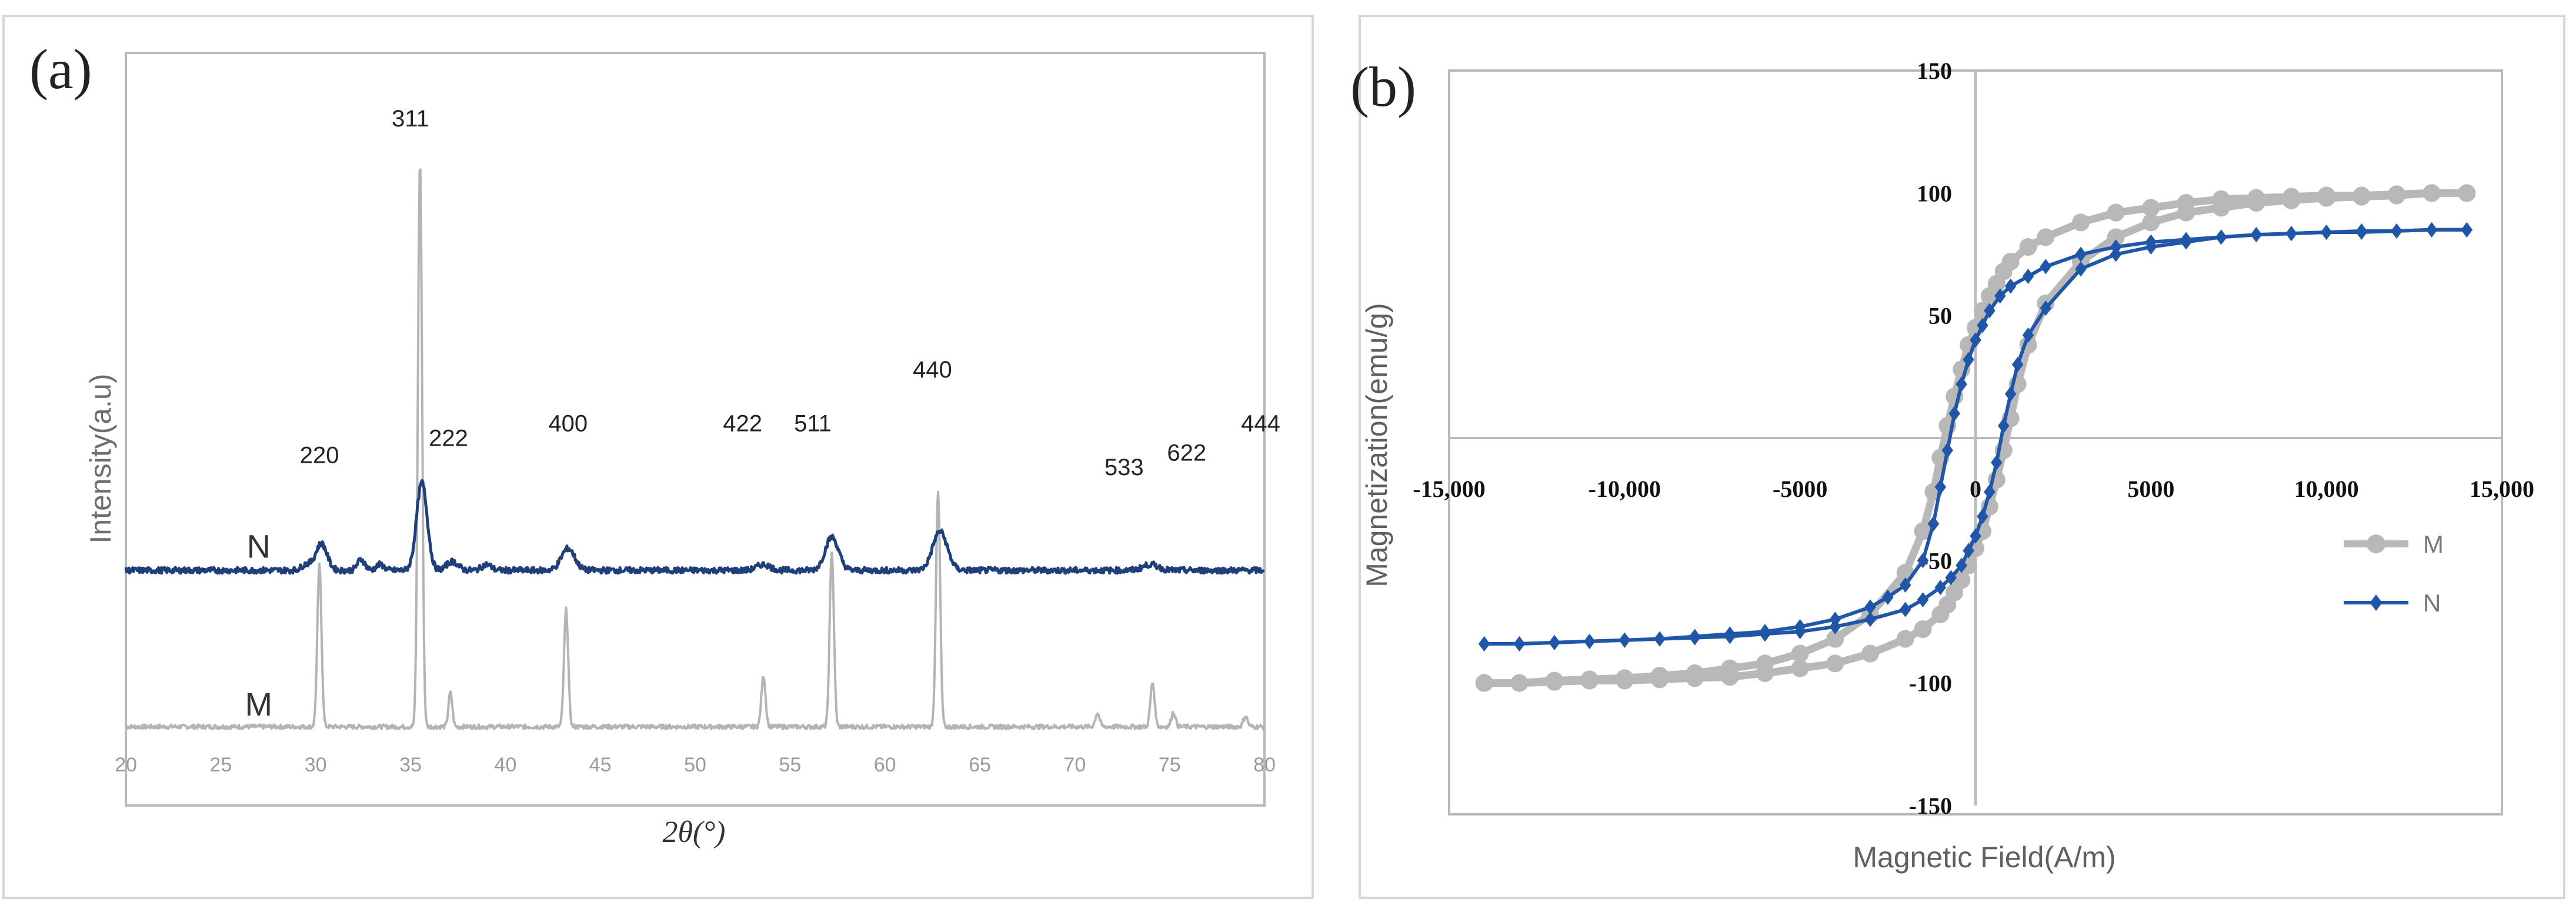 This screenshot has height=909, width=2576. Describe the element at coordinates (1074, 765) in the screenshot. I see `xrd-x-tick-label: 70` at that location.